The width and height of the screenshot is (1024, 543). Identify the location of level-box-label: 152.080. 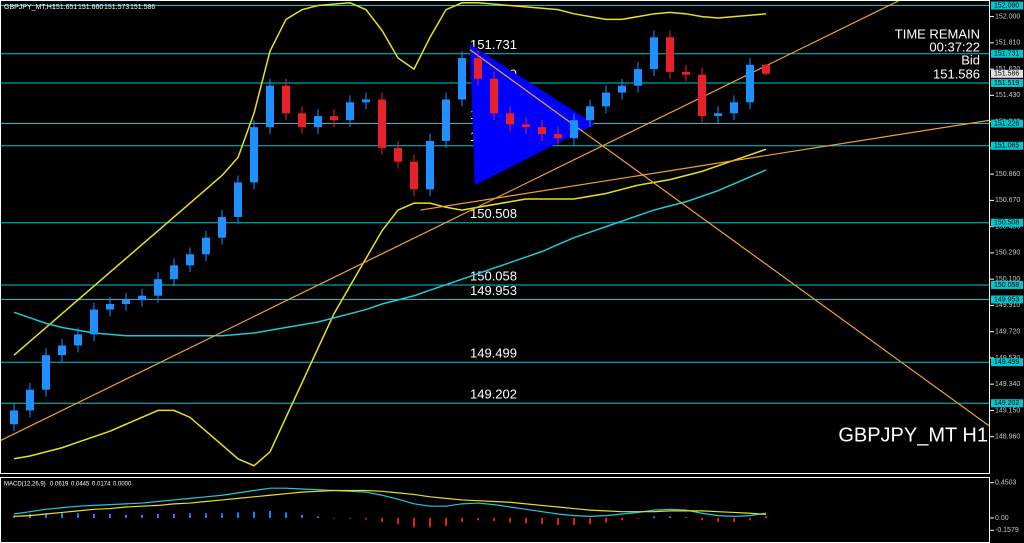
(1006, 5).